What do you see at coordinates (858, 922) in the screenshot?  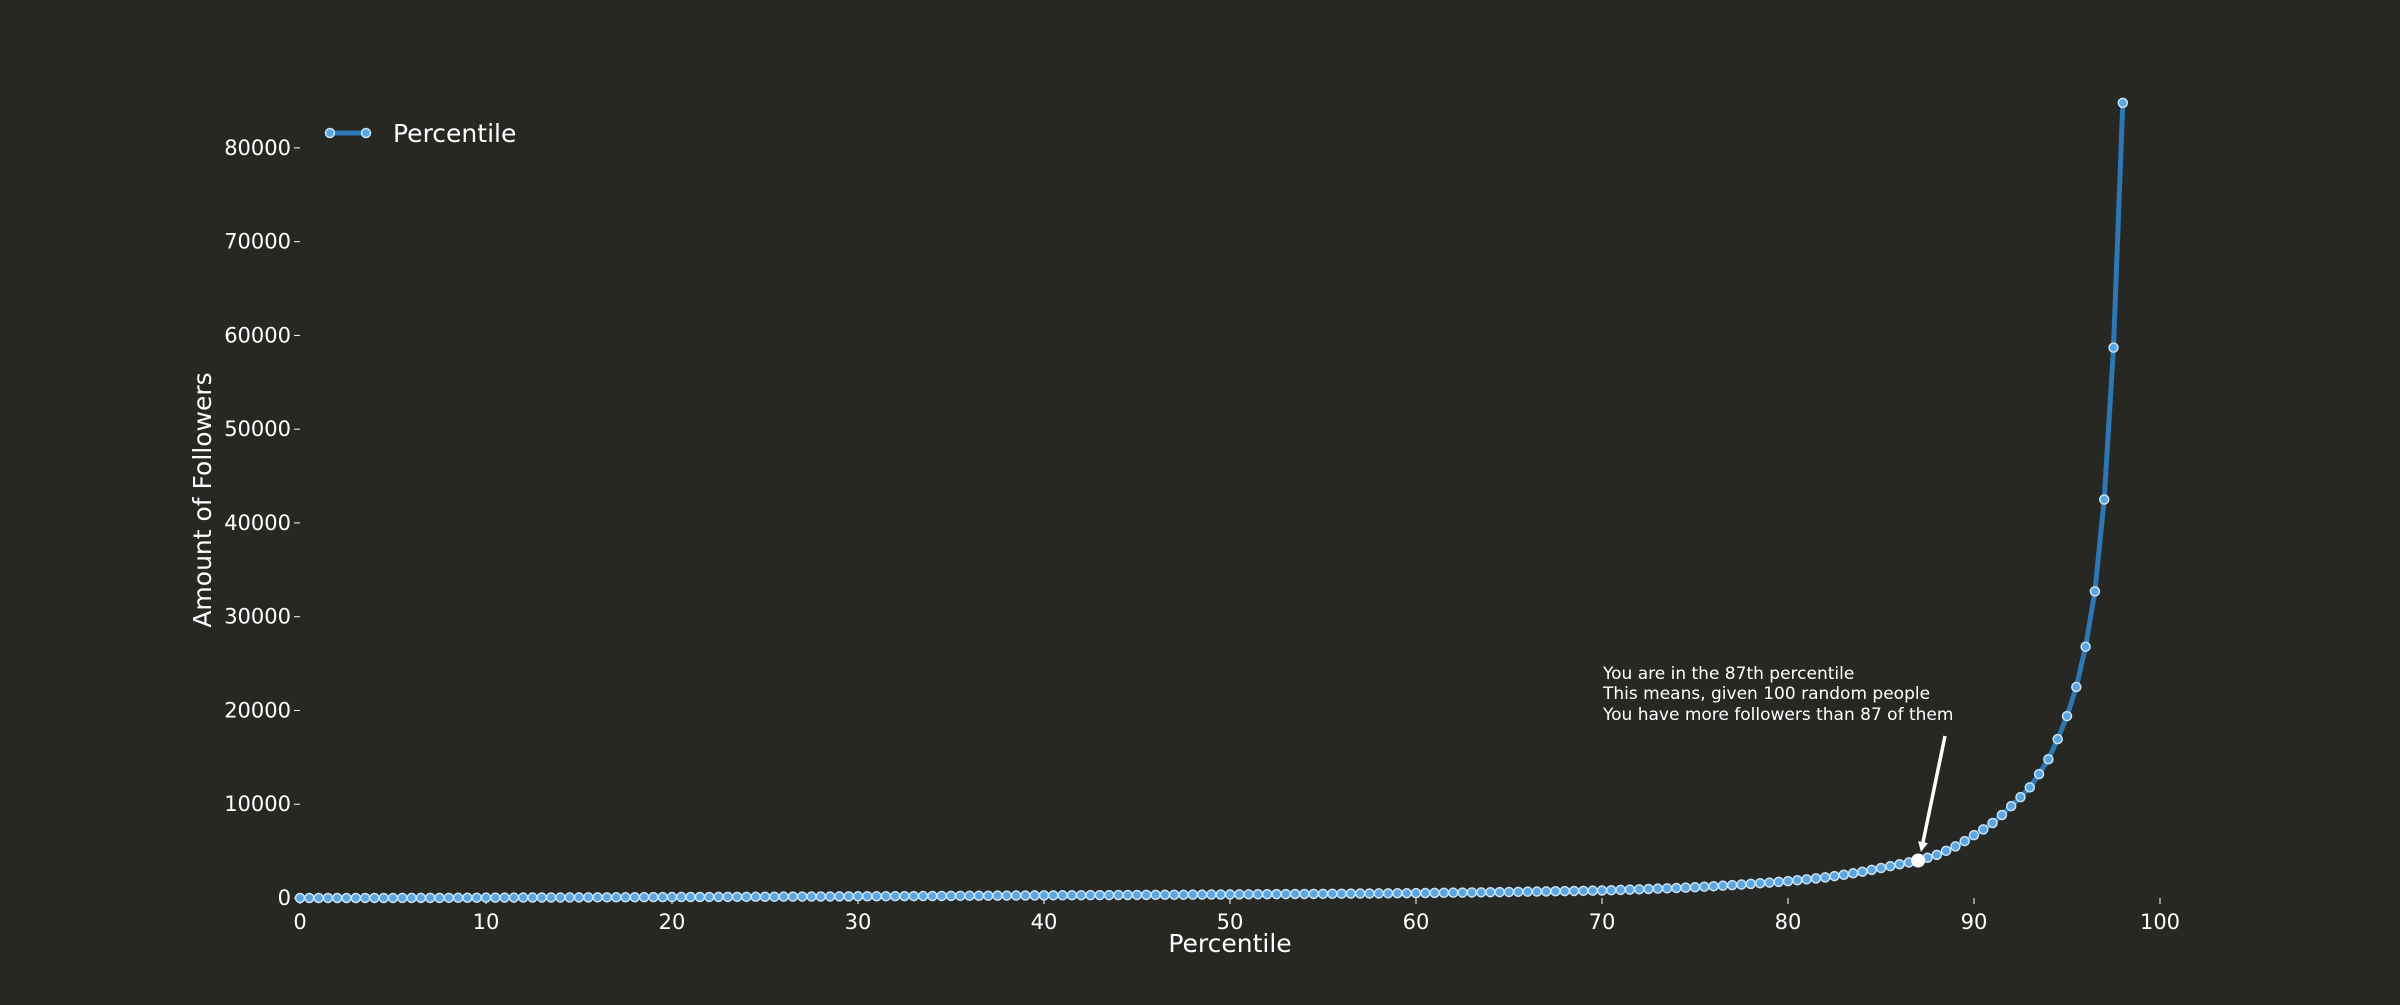 I see `x-tick-label: 30` at bounding box center [858, 922].